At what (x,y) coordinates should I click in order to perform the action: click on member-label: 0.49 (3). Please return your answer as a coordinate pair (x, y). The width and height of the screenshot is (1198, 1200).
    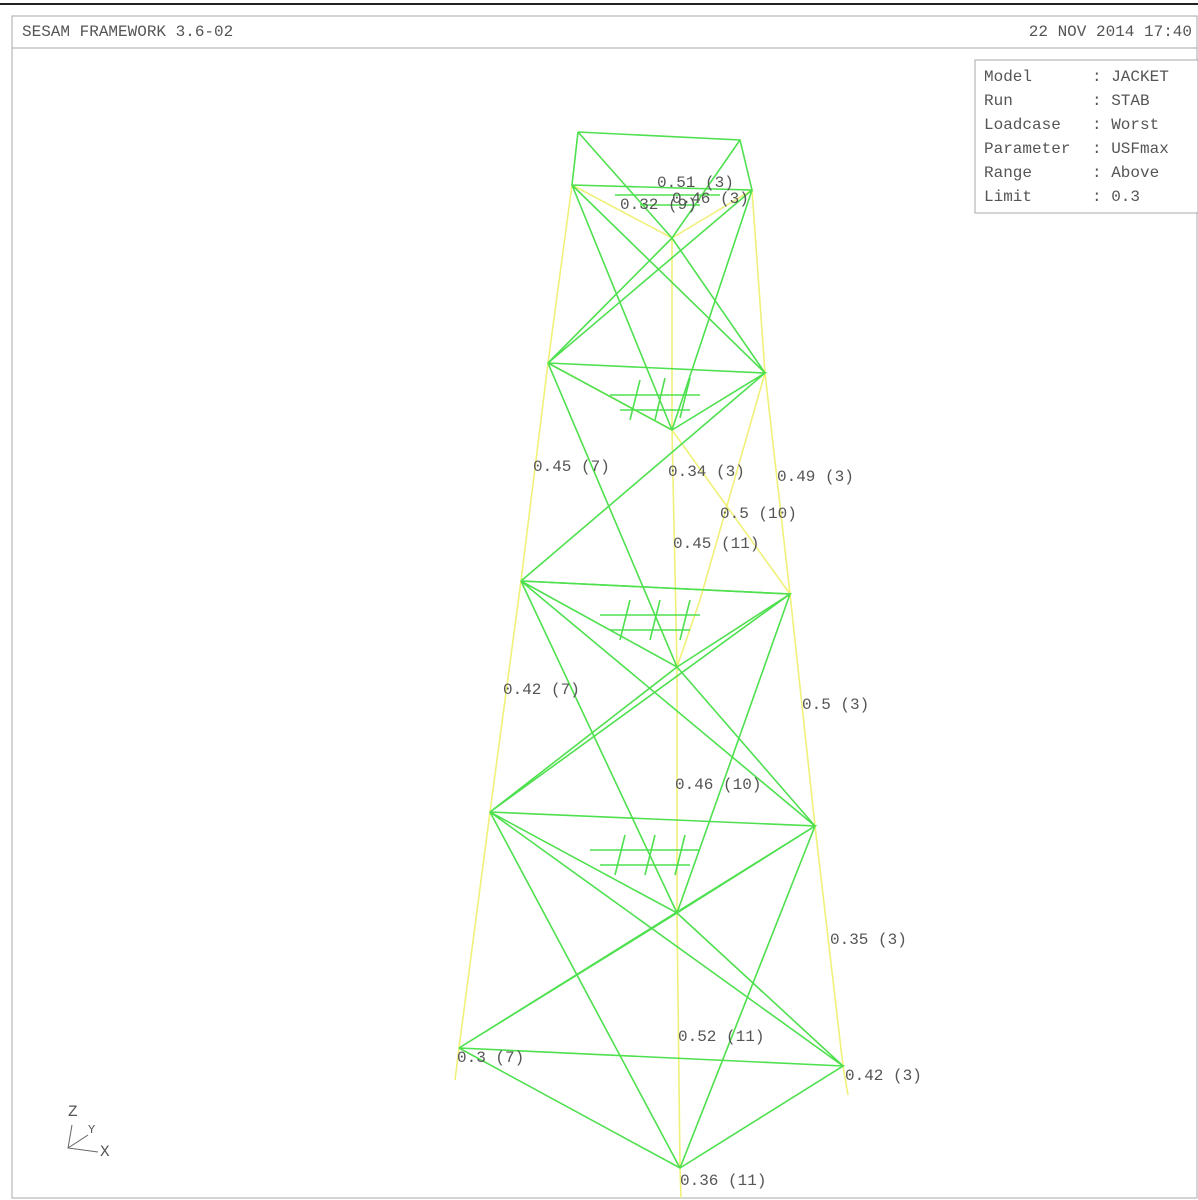
    Looking at the image, I should click on (815, 477).